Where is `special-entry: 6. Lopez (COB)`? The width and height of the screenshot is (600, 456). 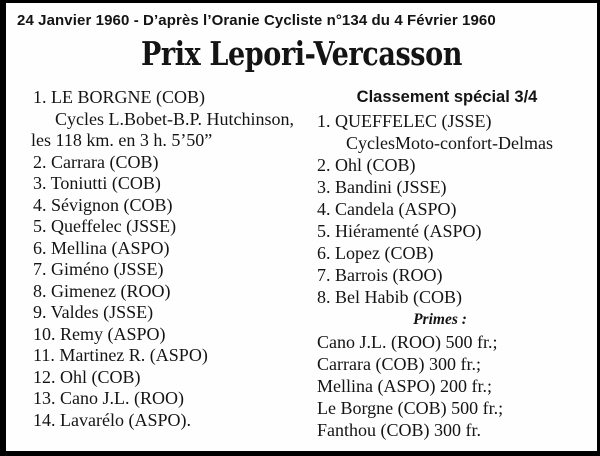
special-entry: 6. Lopez (COB) is located at coordinates (375, 253).